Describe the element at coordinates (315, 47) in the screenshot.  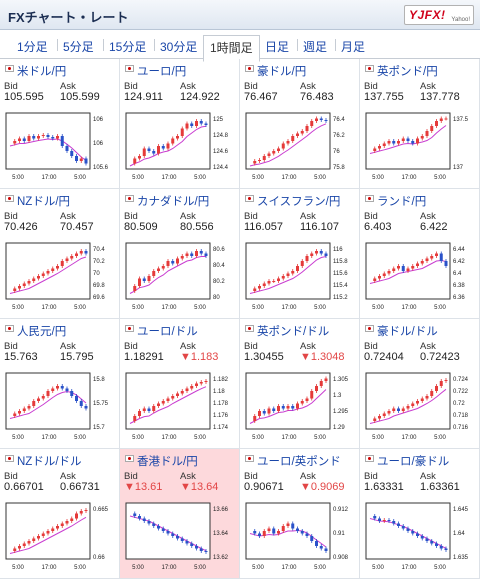
I see `tab-6: 週足` at that location.